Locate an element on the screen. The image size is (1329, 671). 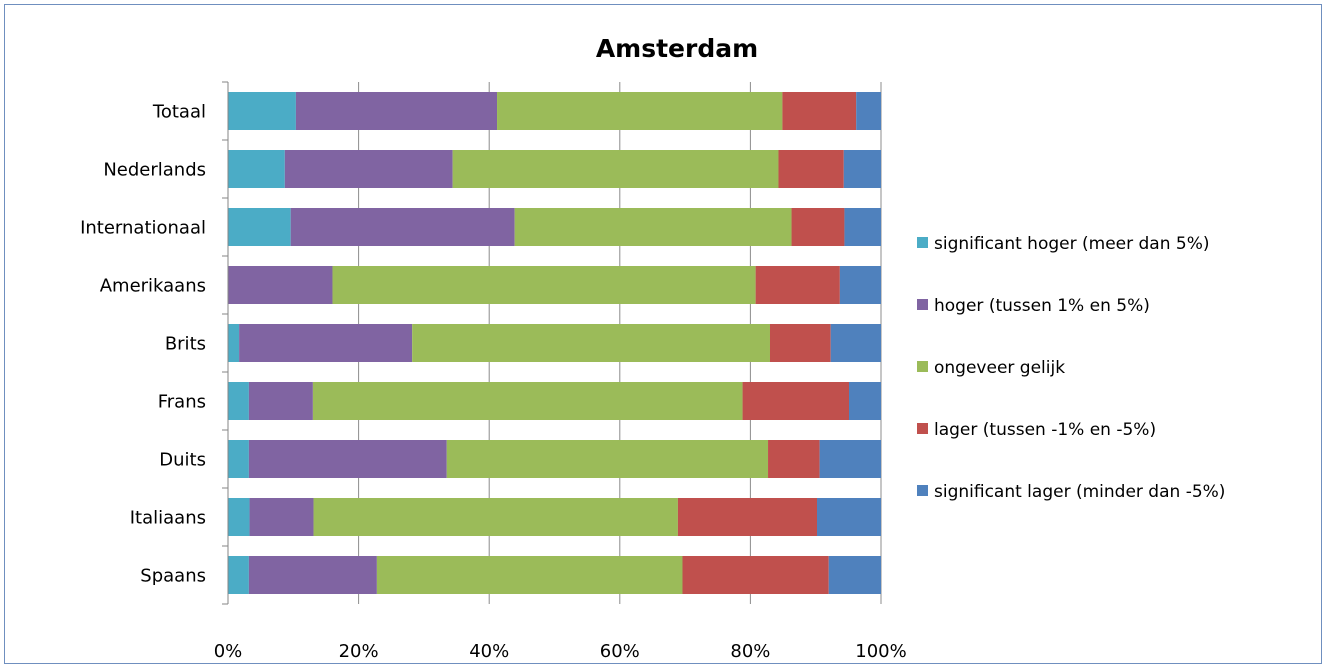
x-tick-label: 80% is located at coordinates (750, 651).